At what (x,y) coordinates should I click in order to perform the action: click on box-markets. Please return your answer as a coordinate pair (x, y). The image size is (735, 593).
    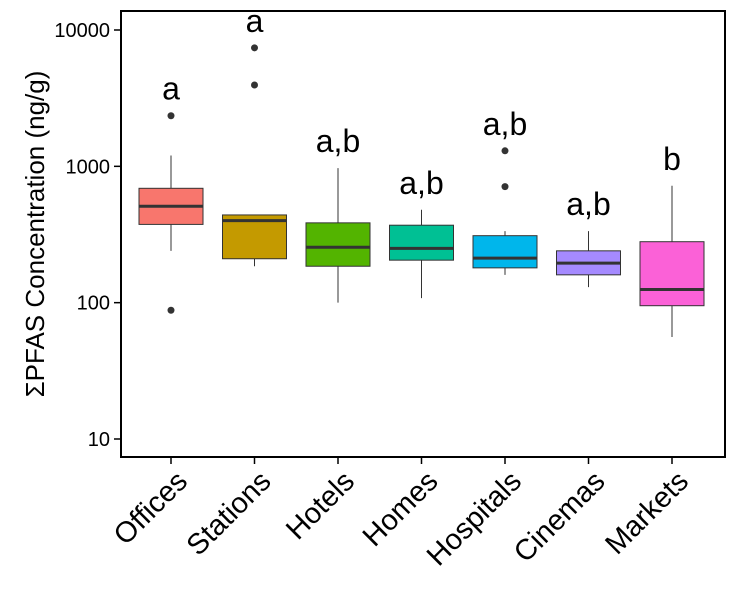
    Looking at the image, I should click on (672, 261).